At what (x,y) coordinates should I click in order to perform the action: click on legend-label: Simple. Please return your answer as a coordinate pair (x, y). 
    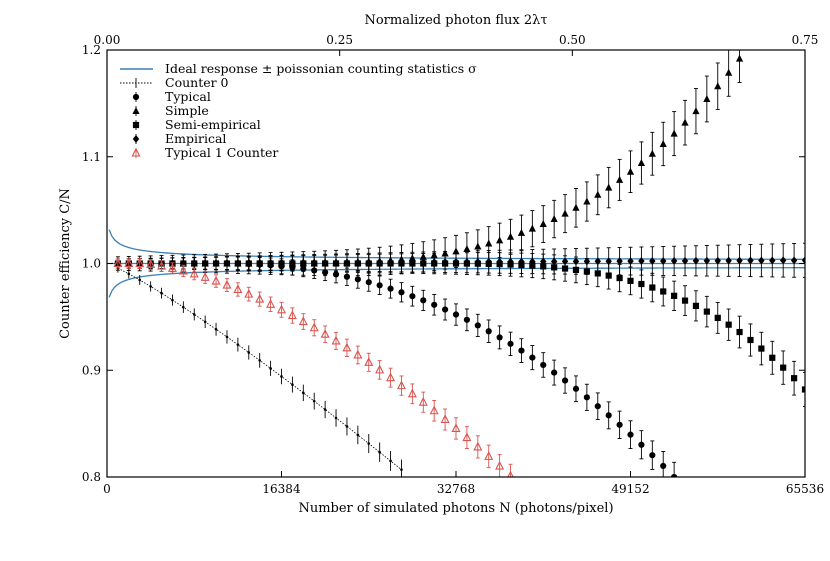
    Looking at the image, I should click on (187, 110).